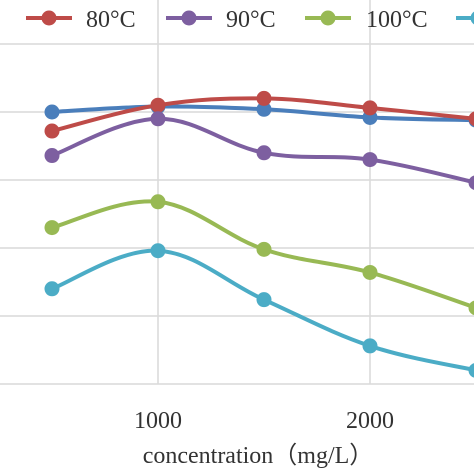  Describe the element at coordinates (221, 20) in the screenshot. I see `legend-item-2: 90°C` at that location.